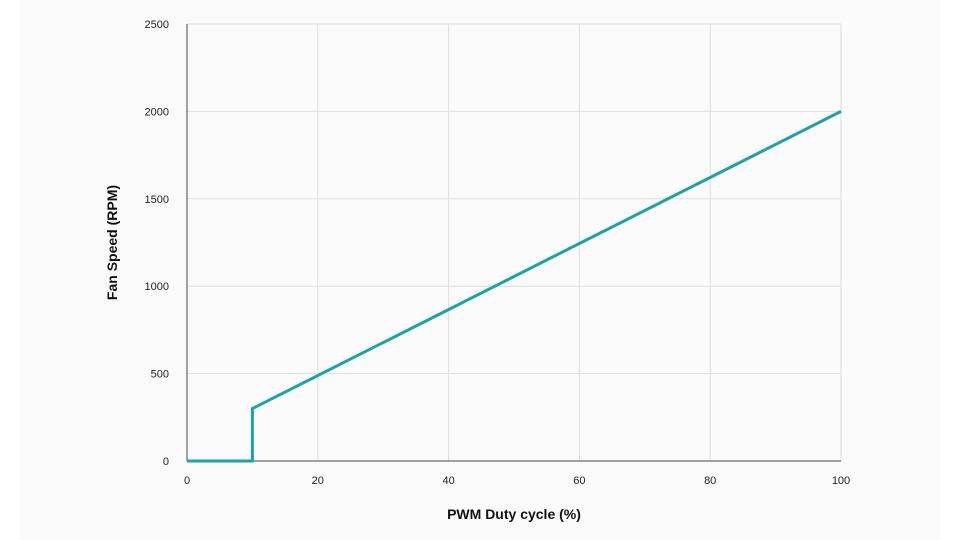 The height and width of the screenshot is (540, 960). What do you see at coordinates (514, 514) in the screenshot?
I see `x-axis-title: PWM Duty cycle (%)` at bounding box center [514, 514].